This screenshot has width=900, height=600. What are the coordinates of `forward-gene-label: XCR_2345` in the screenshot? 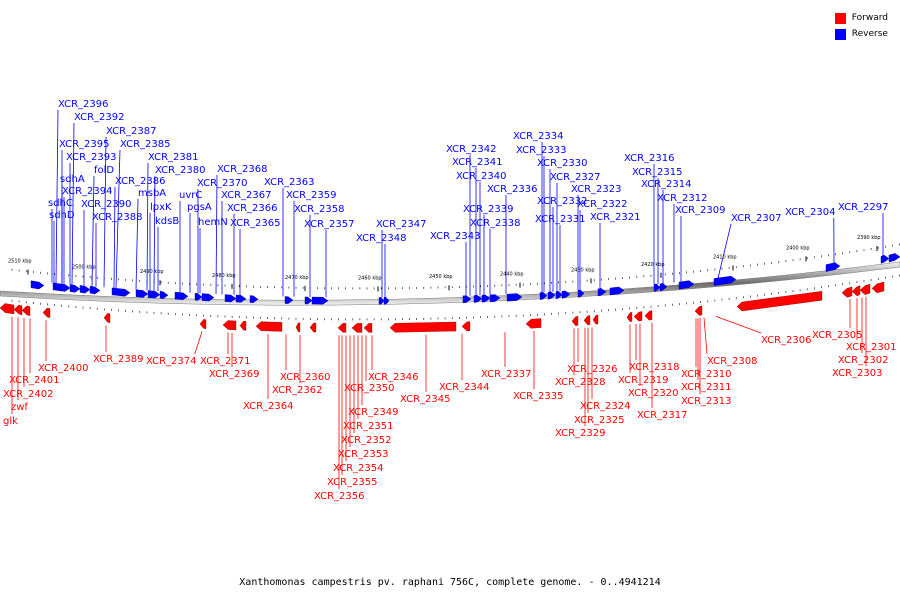 It's located at (425, 399).